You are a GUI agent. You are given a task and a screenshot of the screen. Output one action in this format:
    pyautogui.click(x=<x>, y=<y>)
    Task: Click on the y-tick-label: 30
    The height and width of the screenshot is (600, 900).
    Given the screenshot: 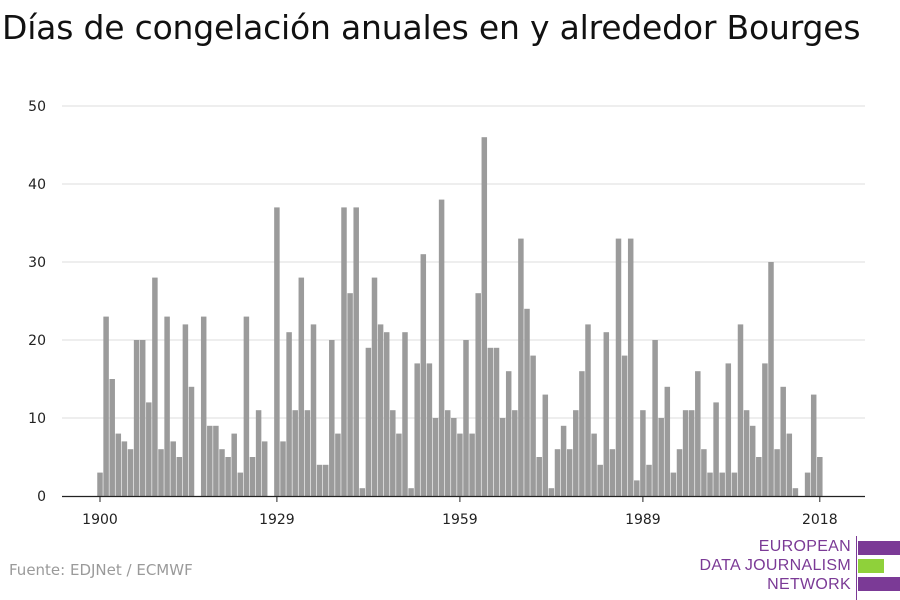 What is the action you would take?
    pyautogui.click(x=37, y=263)
    